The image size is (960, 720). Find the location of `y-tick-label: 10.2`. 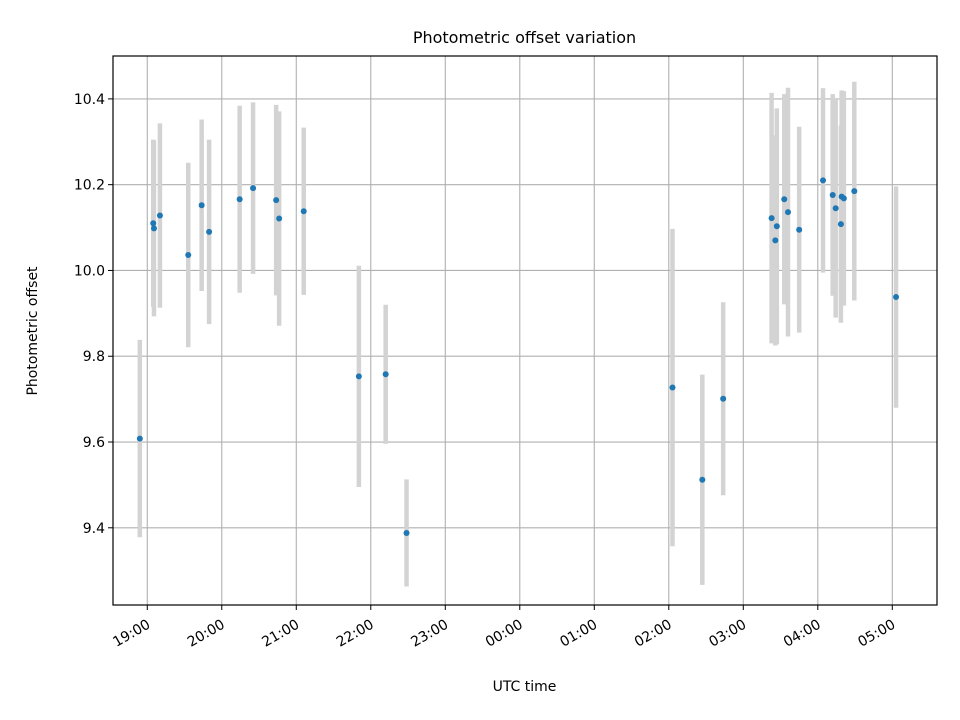

y-tick-label: 10.2 is located at coordinates (89, 186).